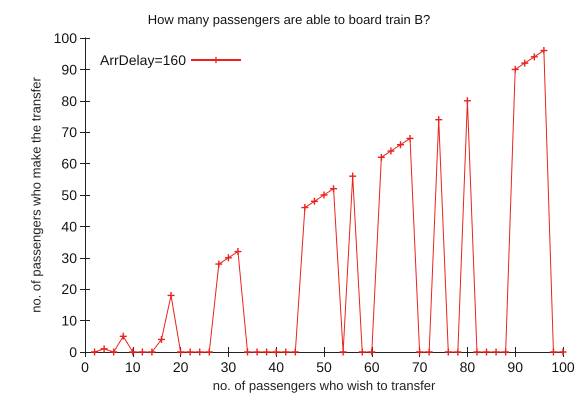  Describe the element at coordinates (69, 69) in the screenshot. I see `y-tick-label: 90` at that location.